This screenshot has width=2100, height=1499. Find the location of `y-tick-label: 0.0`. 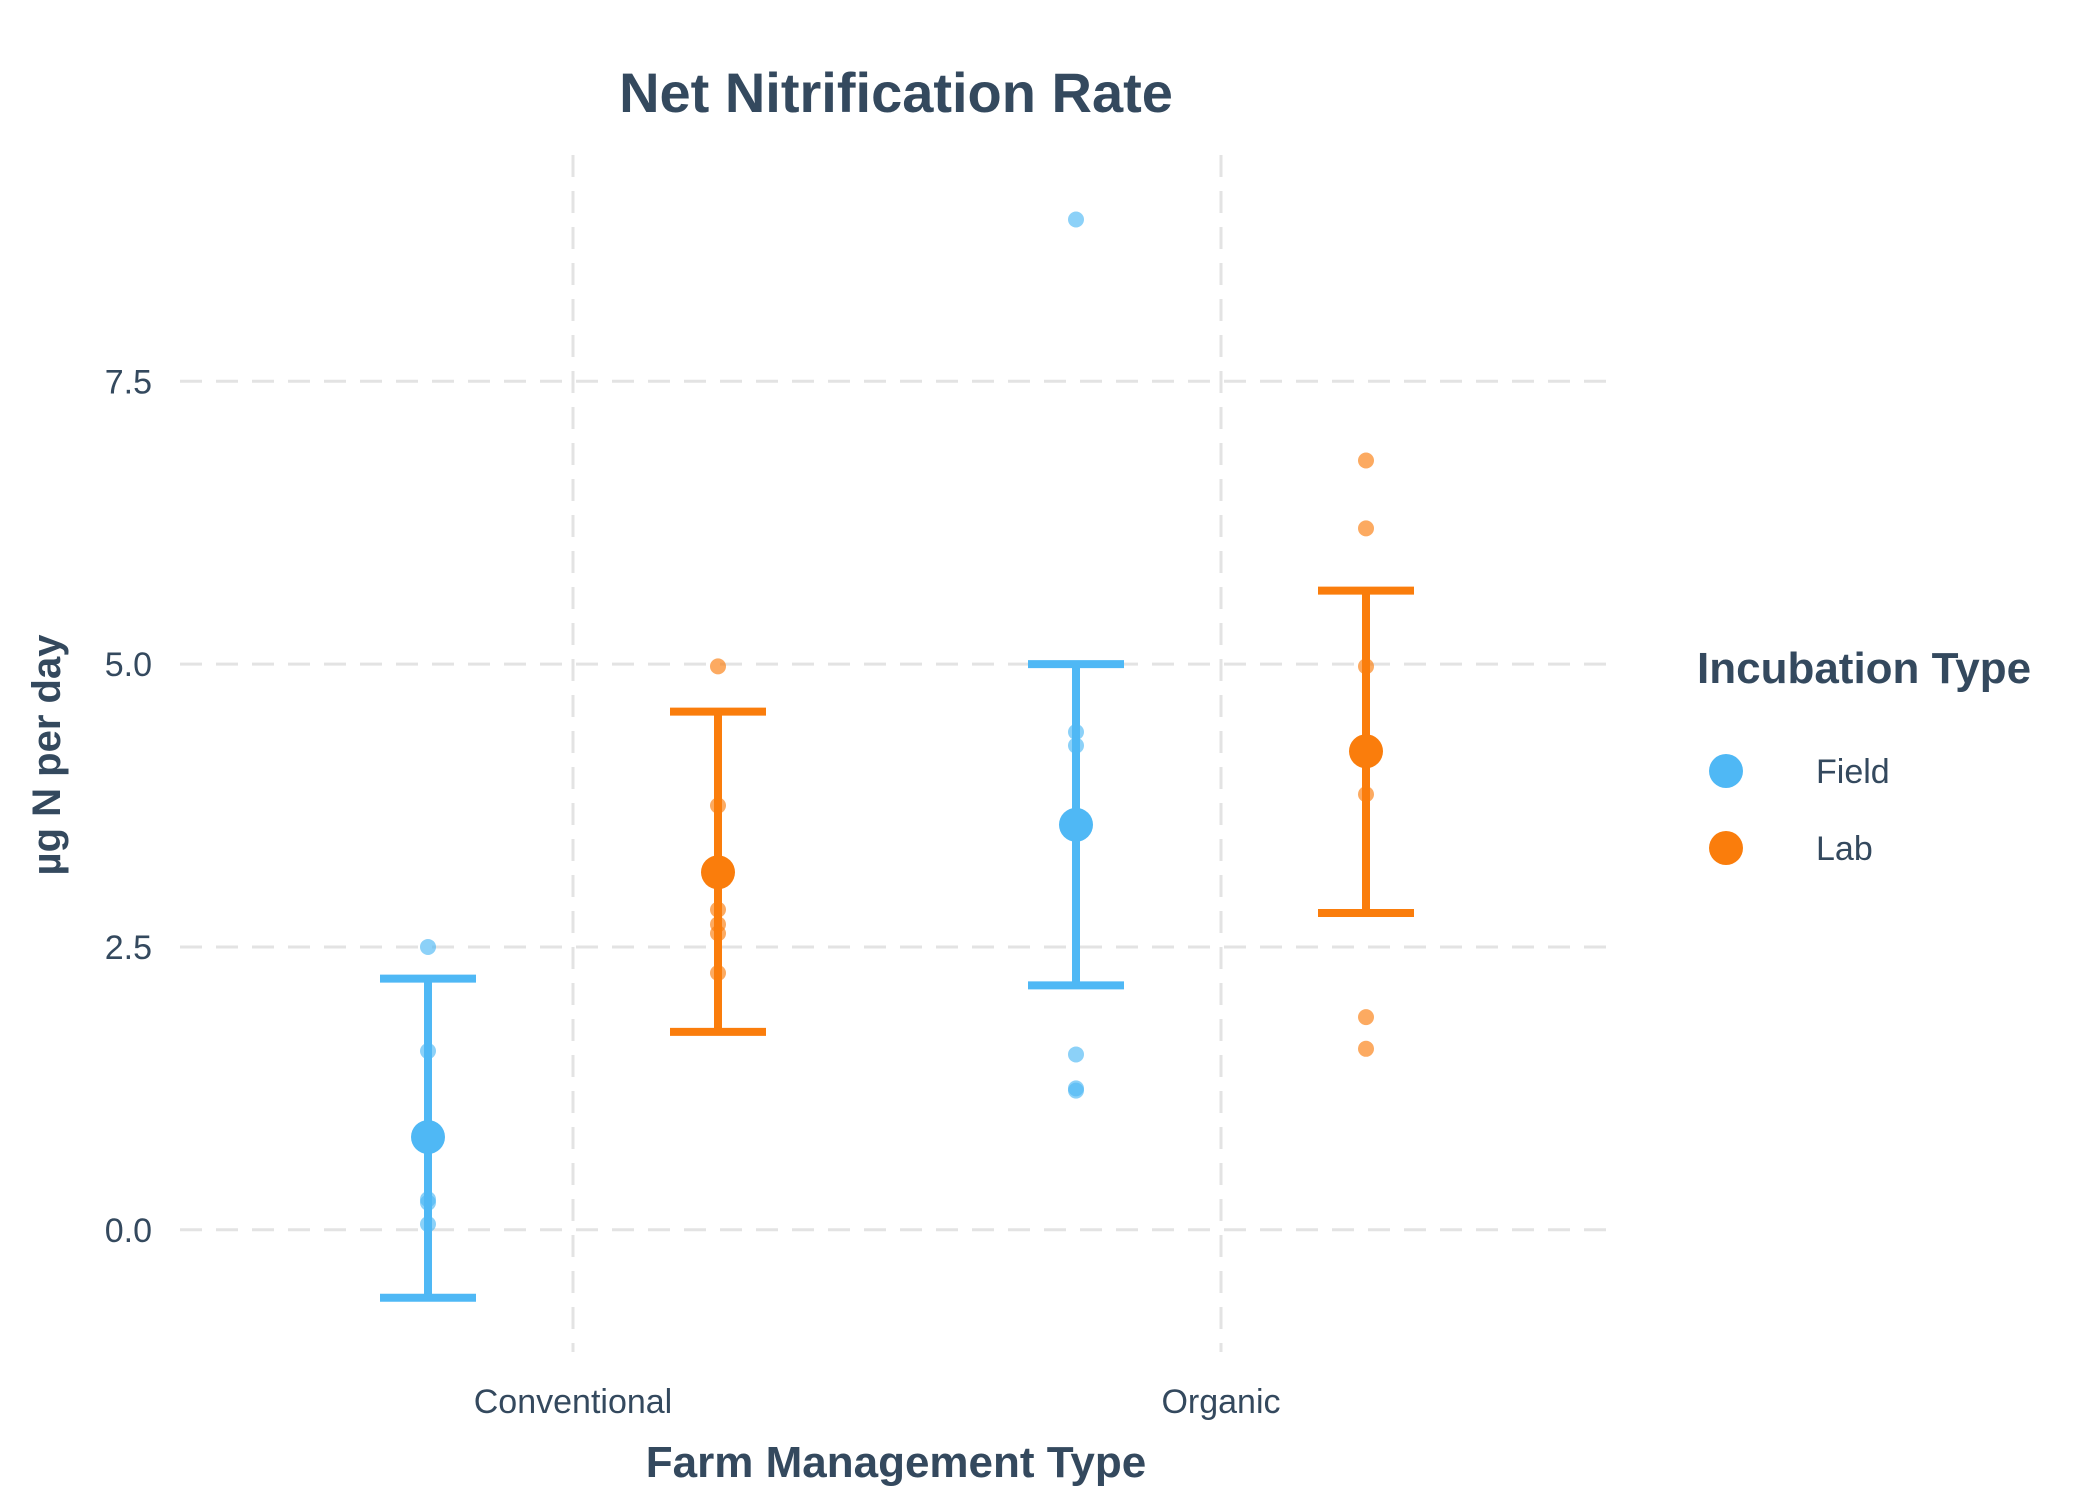

y-tick-label: 0.0 is located at coordinates (128, 1231).